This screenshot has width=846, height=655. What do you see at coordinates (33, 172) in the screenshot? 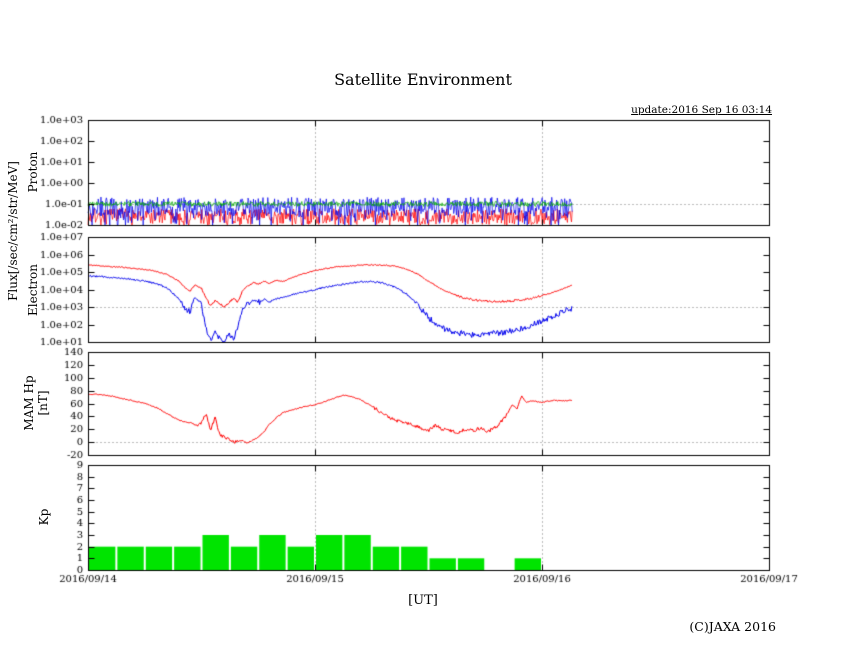
I see `proton-axis-label: Proton` at bounding box center [33, 172].